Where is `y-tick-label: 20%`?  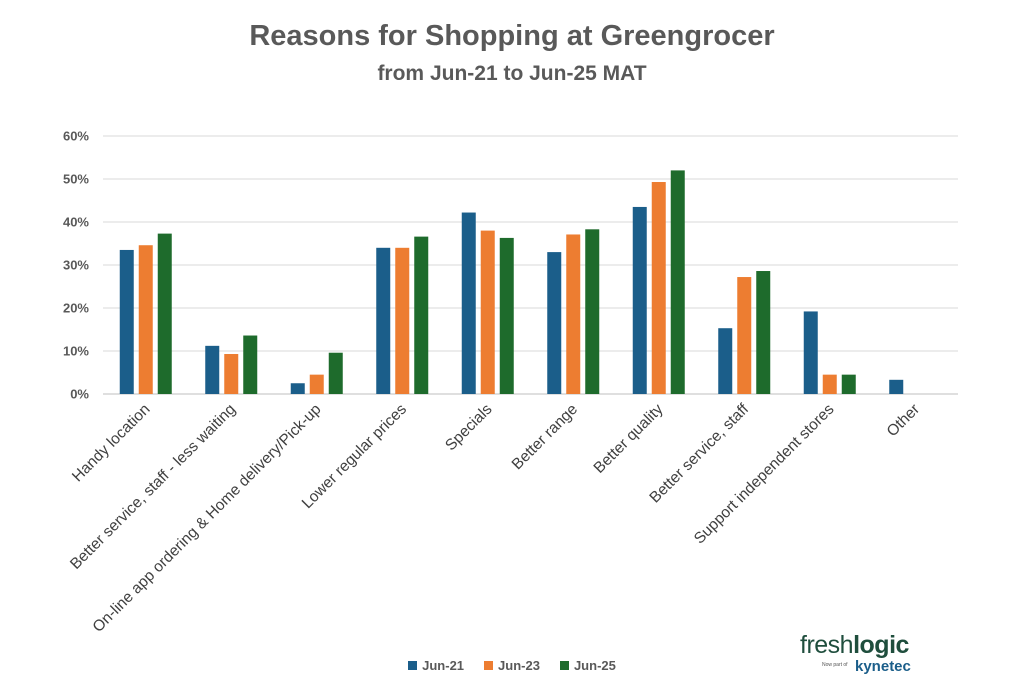 y-tick-label: 20% is located at coordinates (76, 308).